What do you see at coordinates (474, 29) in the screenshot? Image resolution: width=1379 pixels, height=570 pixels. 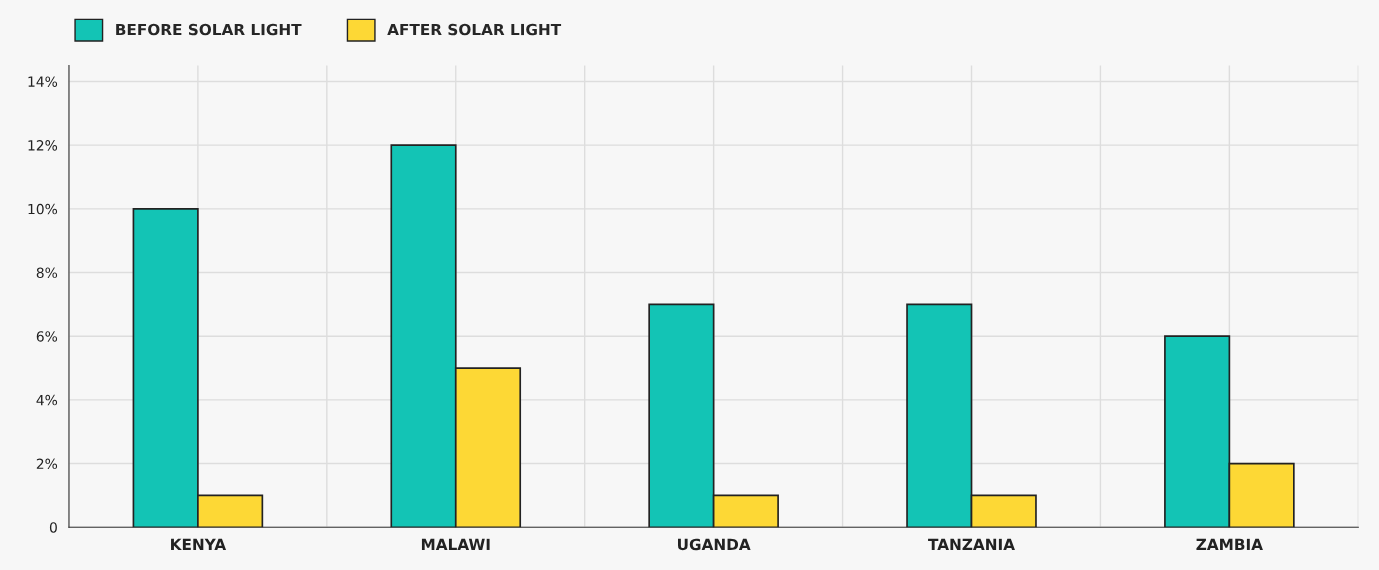 I see `legend-label: AFTER SOLAR LIGHT` at bounding box center [474, 29].